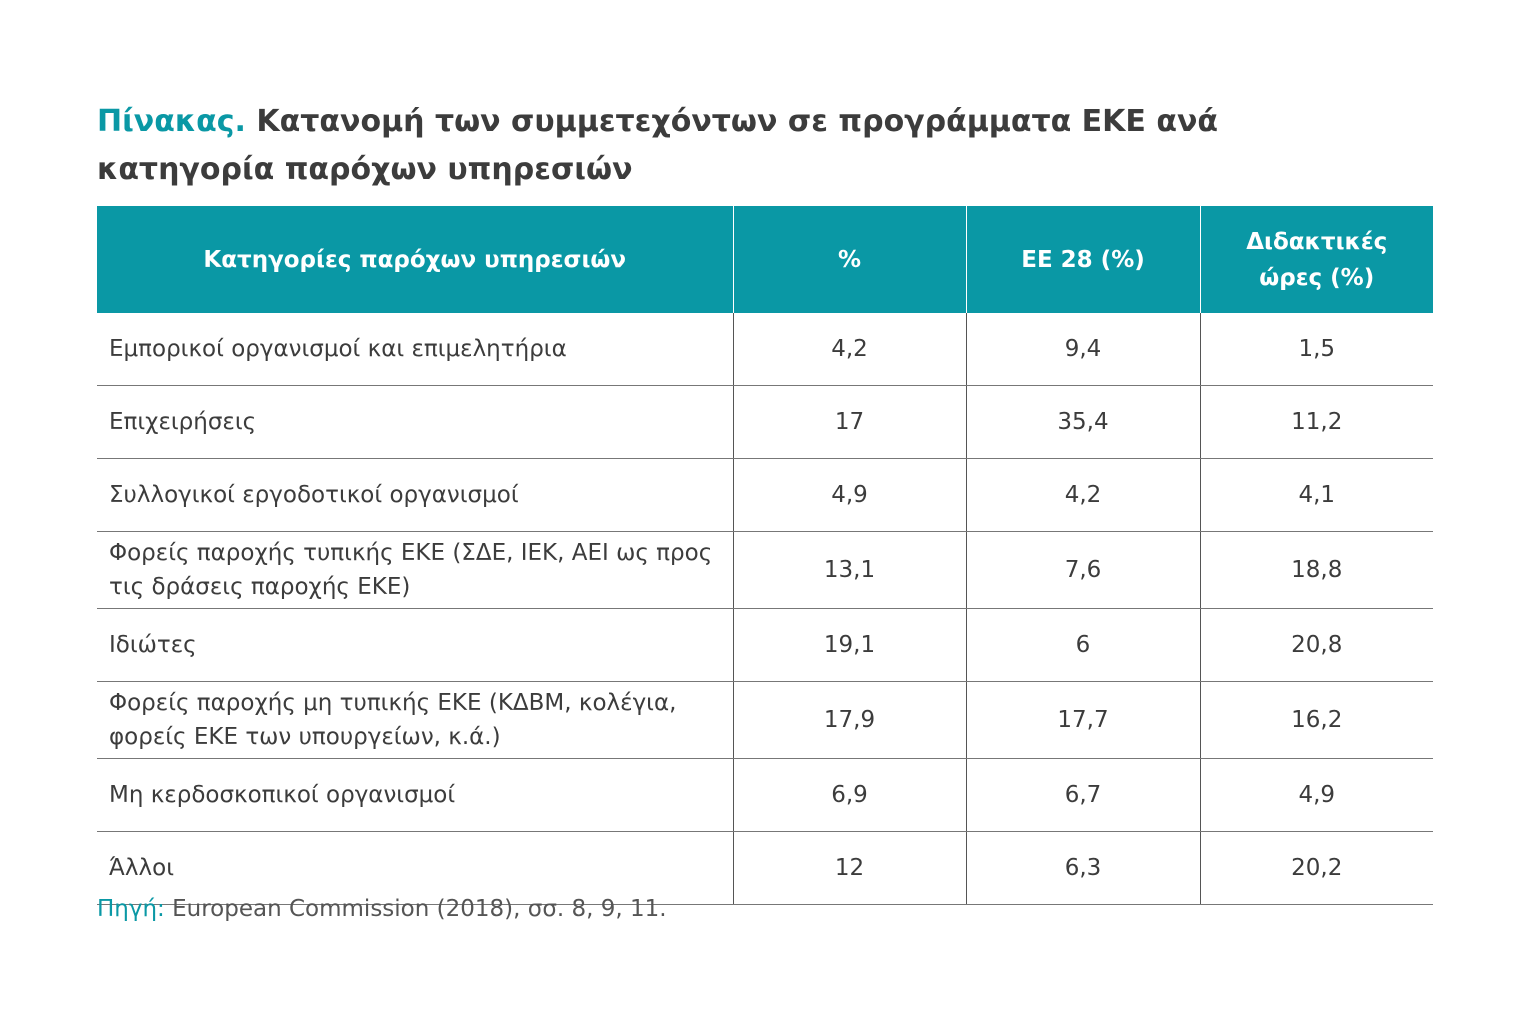  I want to click on source-label: Πηγή:, so click(131, 909).